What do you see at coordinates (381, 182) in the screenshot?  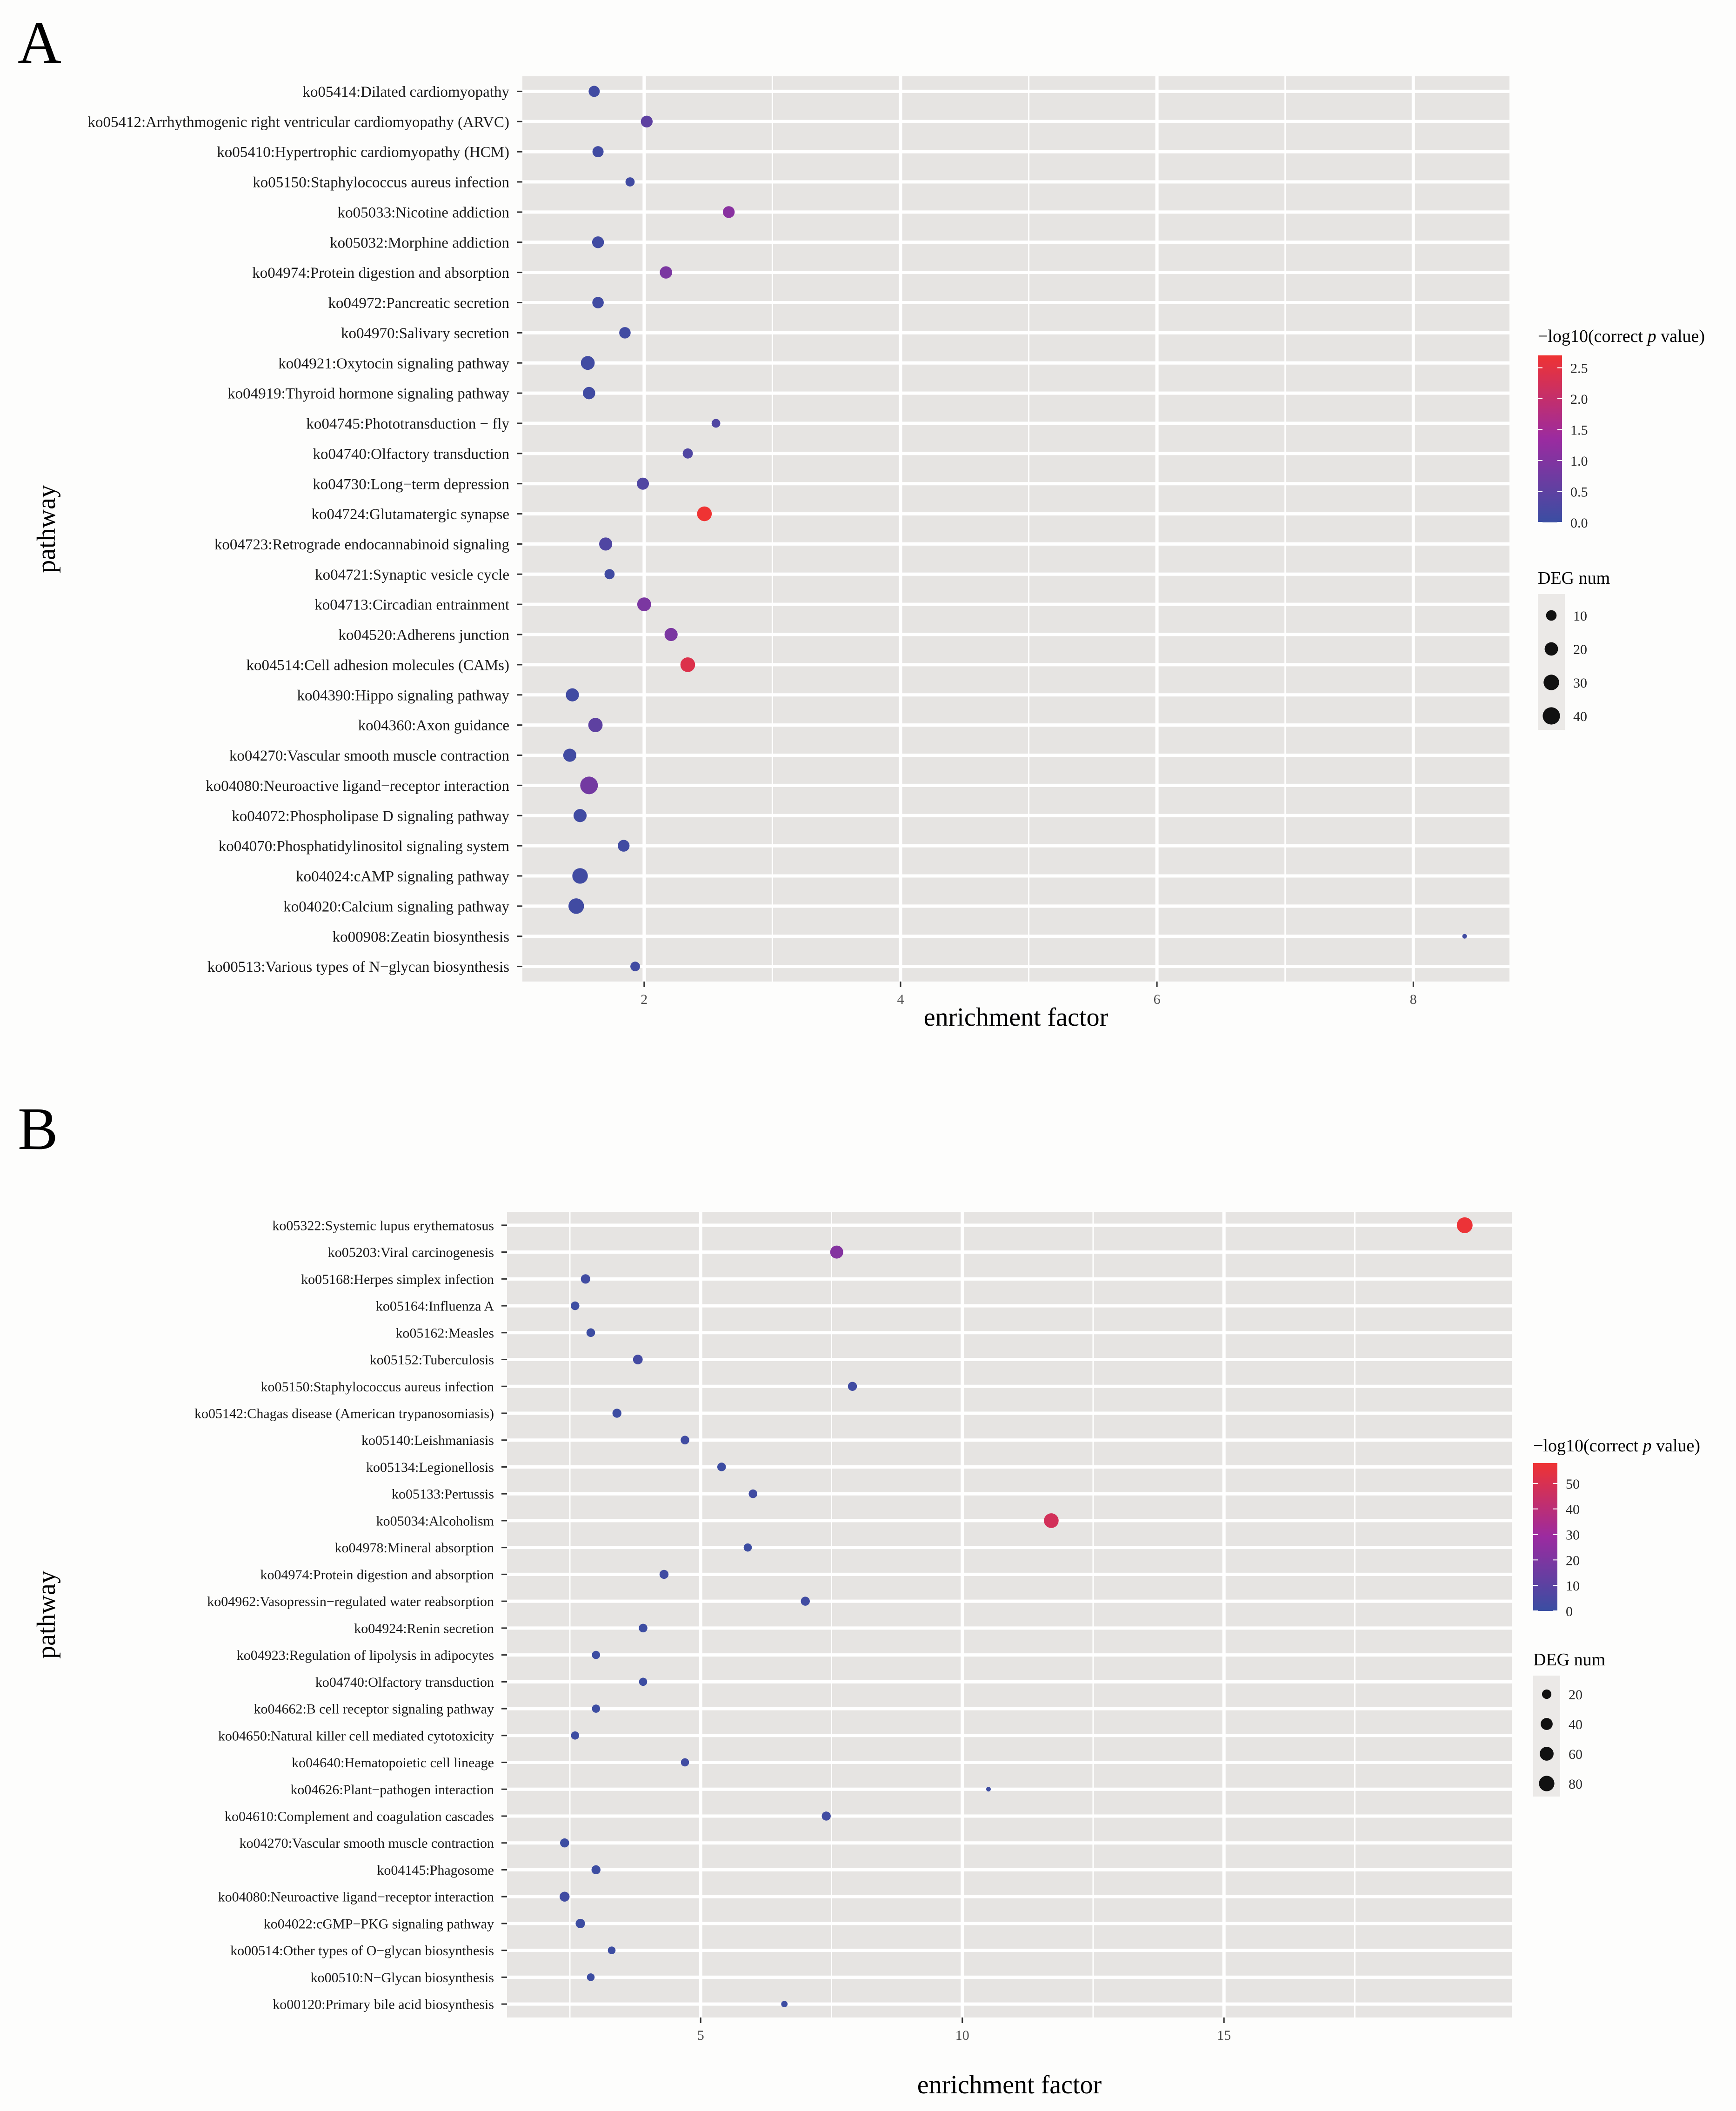 I see `pathway-label: ko05150:Staphylococcus aureus infection` at bounding box center [381, 182].